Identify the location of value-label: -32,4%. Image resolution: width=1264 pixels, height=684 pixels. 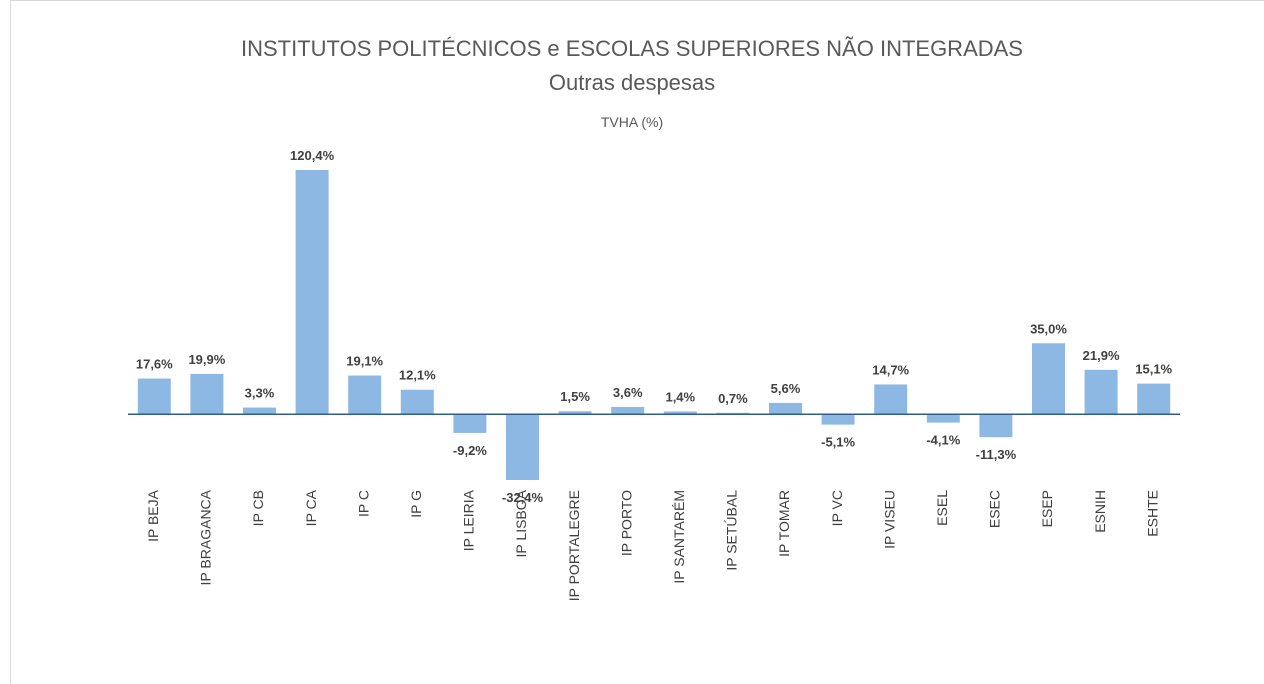
(523, 497).